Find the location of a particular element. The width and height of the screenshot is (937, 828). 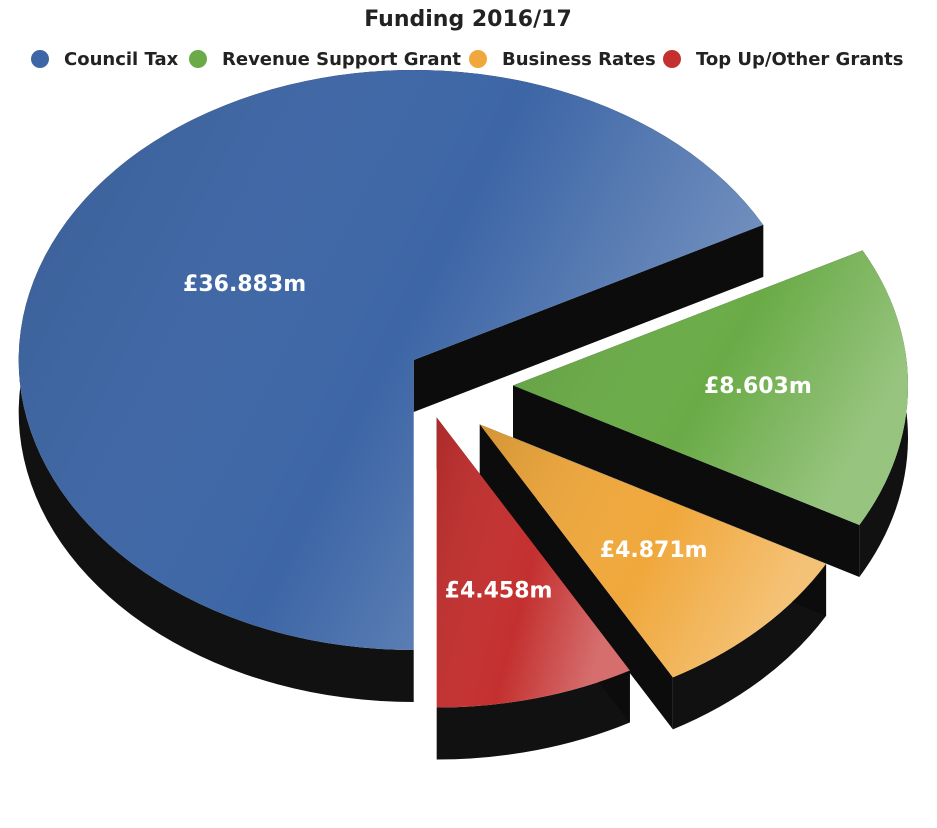

legend-label: Business Rates is located at coordinates (579, 59).